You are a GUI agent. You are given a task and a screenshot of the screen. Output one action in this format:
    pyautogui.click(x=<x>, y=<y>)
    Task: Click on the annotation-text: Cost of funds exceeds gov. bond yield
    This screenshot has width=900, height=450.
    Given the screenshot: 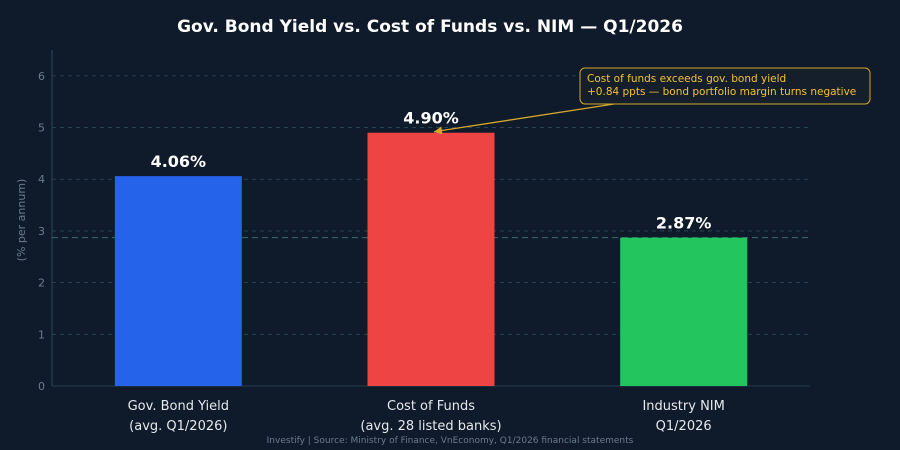 What is the action you would take?
    pyautogui.click(x=686, y=79)
    